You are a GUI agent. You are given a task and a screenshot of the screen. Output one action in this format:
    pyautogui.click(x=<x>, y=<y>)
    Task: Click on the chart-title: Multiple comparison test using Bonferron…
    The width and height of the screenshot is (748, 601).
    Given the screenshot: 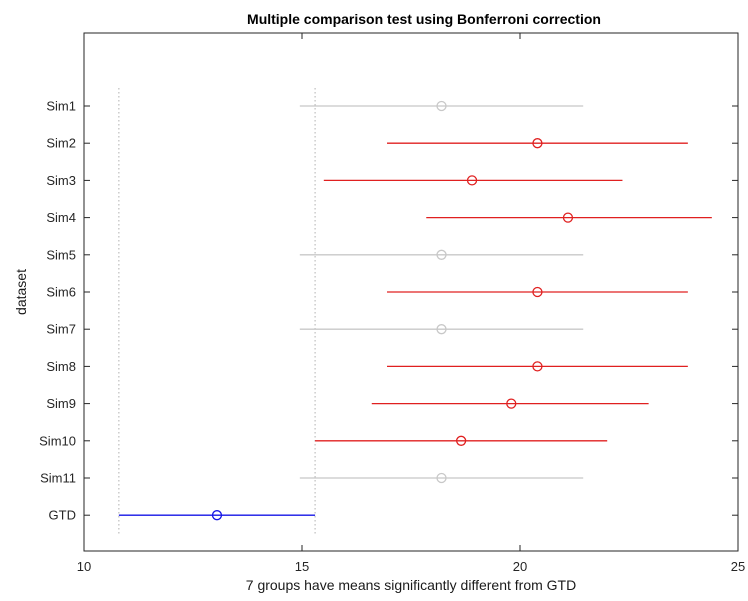 What is the action you would take?
    pyautogui.click(x=424, y=19)
    